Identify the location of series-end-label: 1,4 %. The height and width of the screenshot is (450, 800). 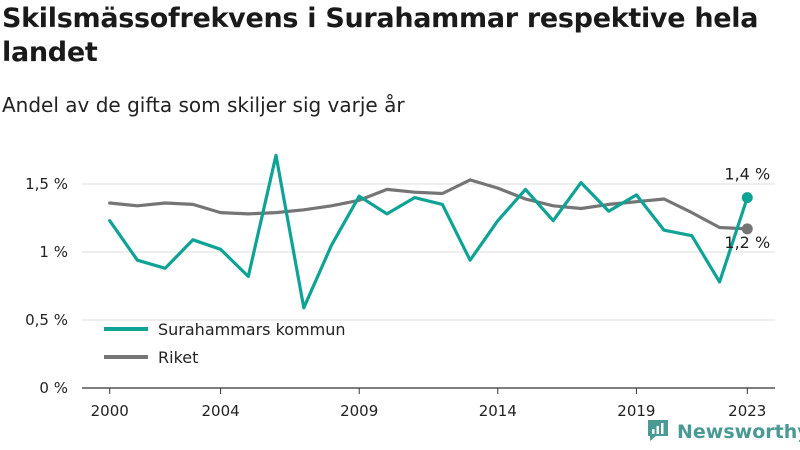
(747, 174).